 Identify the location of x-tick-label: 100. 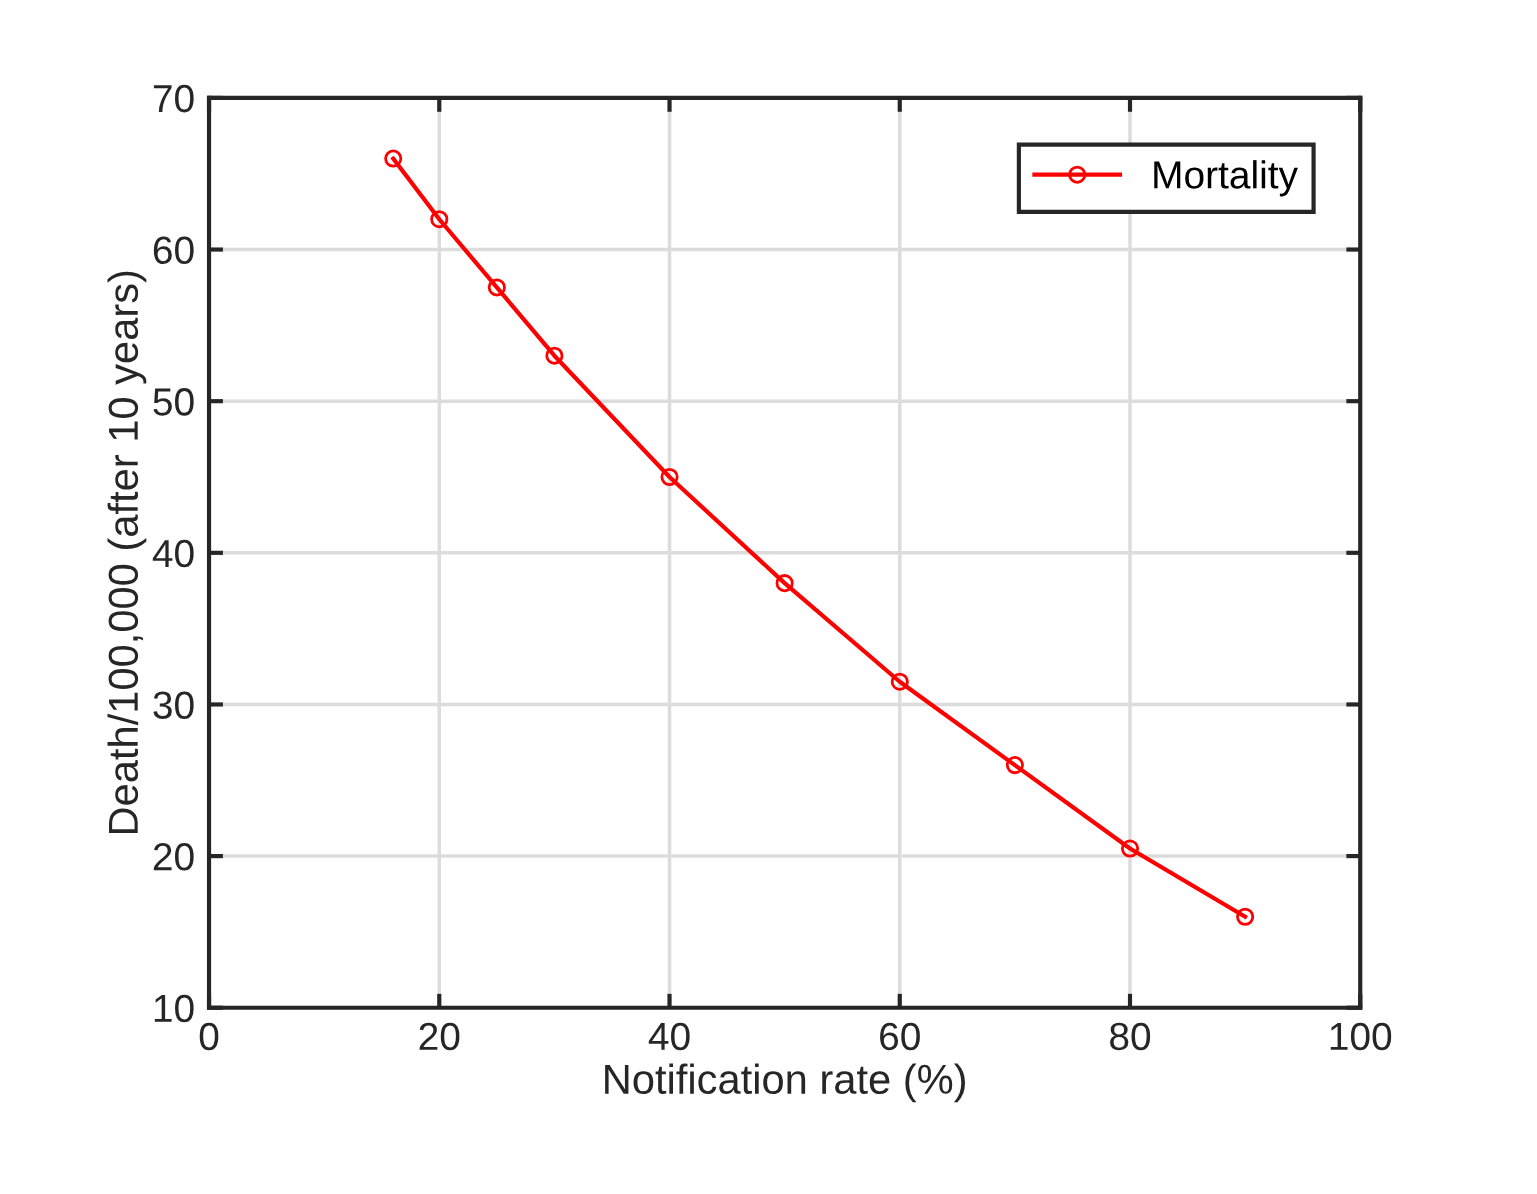
(1361, 1036).